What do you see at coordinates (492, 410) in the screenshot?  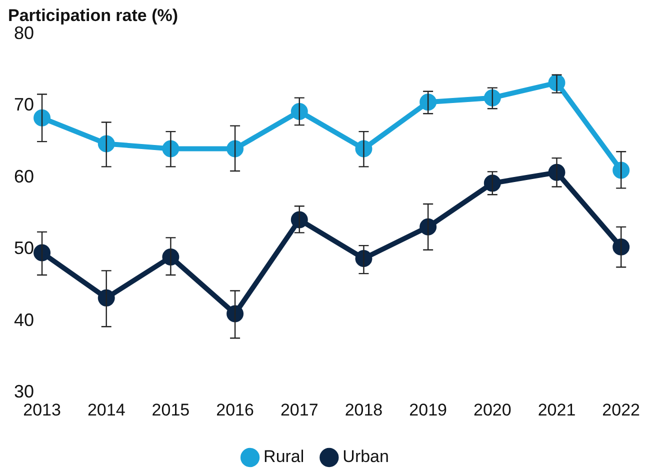 I see `x-tick-label: 2020` at bounding box center [492, 410].